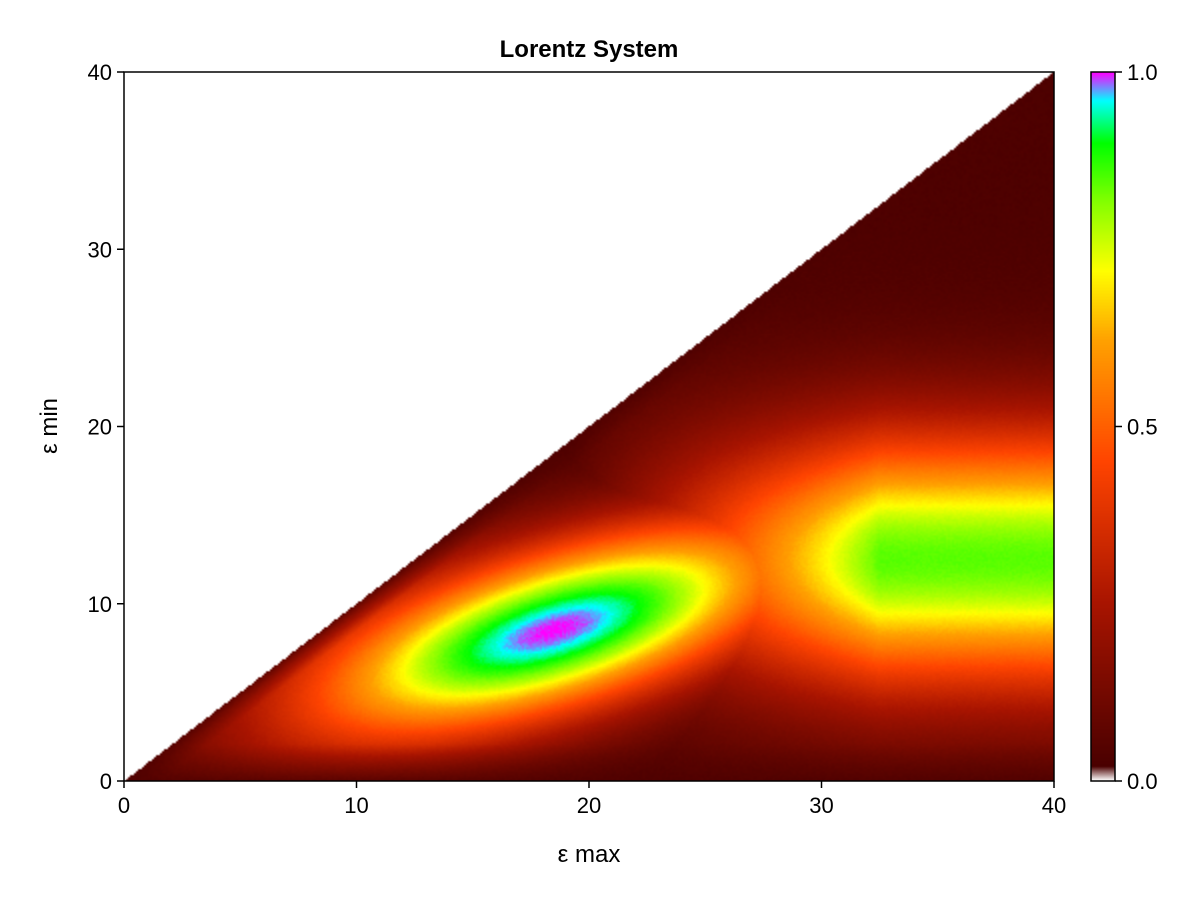  Describe the element at coordinates (100, 72) in the screenshot. I see `y-tick-label: 40` at that location.